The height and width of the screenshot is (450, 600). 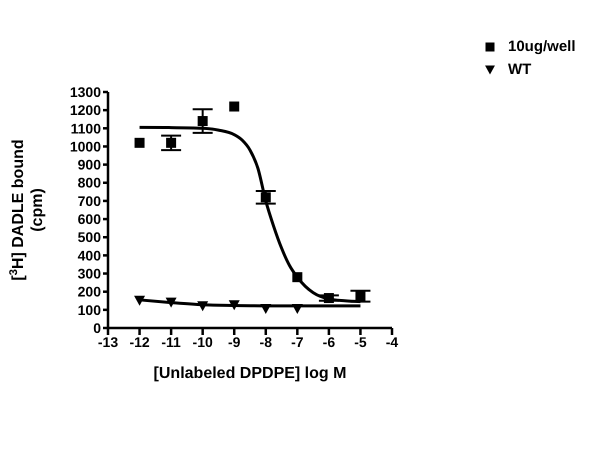 What do you see at coordinates (392, 342) in the screenshot?
I see `x-tick-label: -4` at bounding box center [392, 342].